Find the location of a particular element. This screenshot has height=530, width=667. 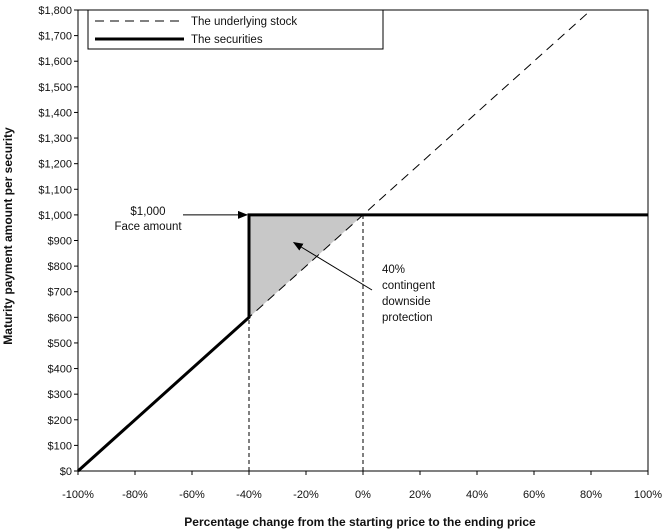

face-amount-value-label: $1,000 is located at coordinates (147, 212).